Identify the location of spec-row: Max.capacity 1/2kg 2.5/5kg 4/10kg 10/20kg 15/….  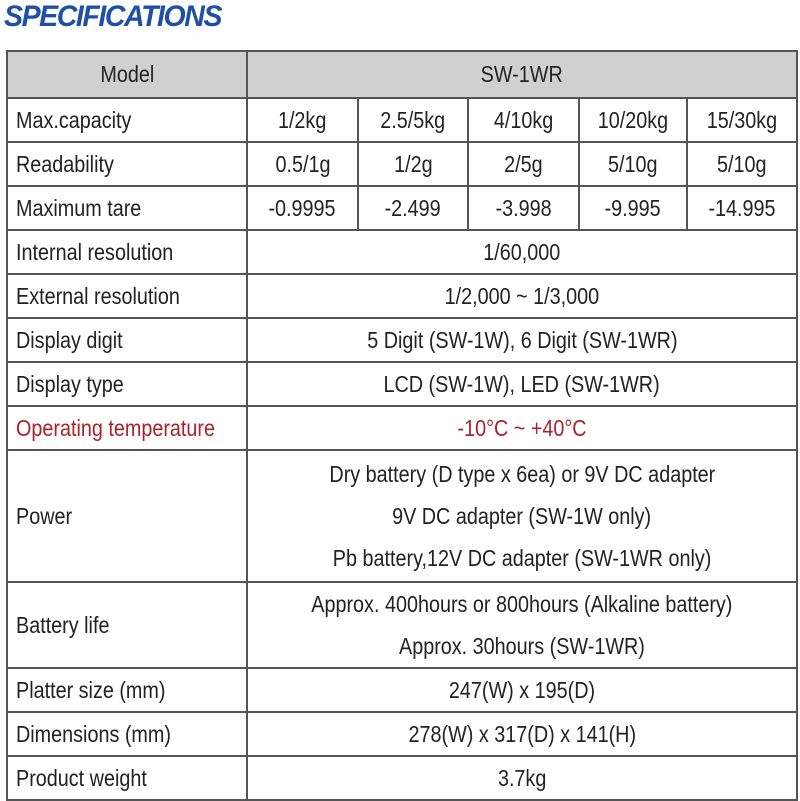
(402, 120).